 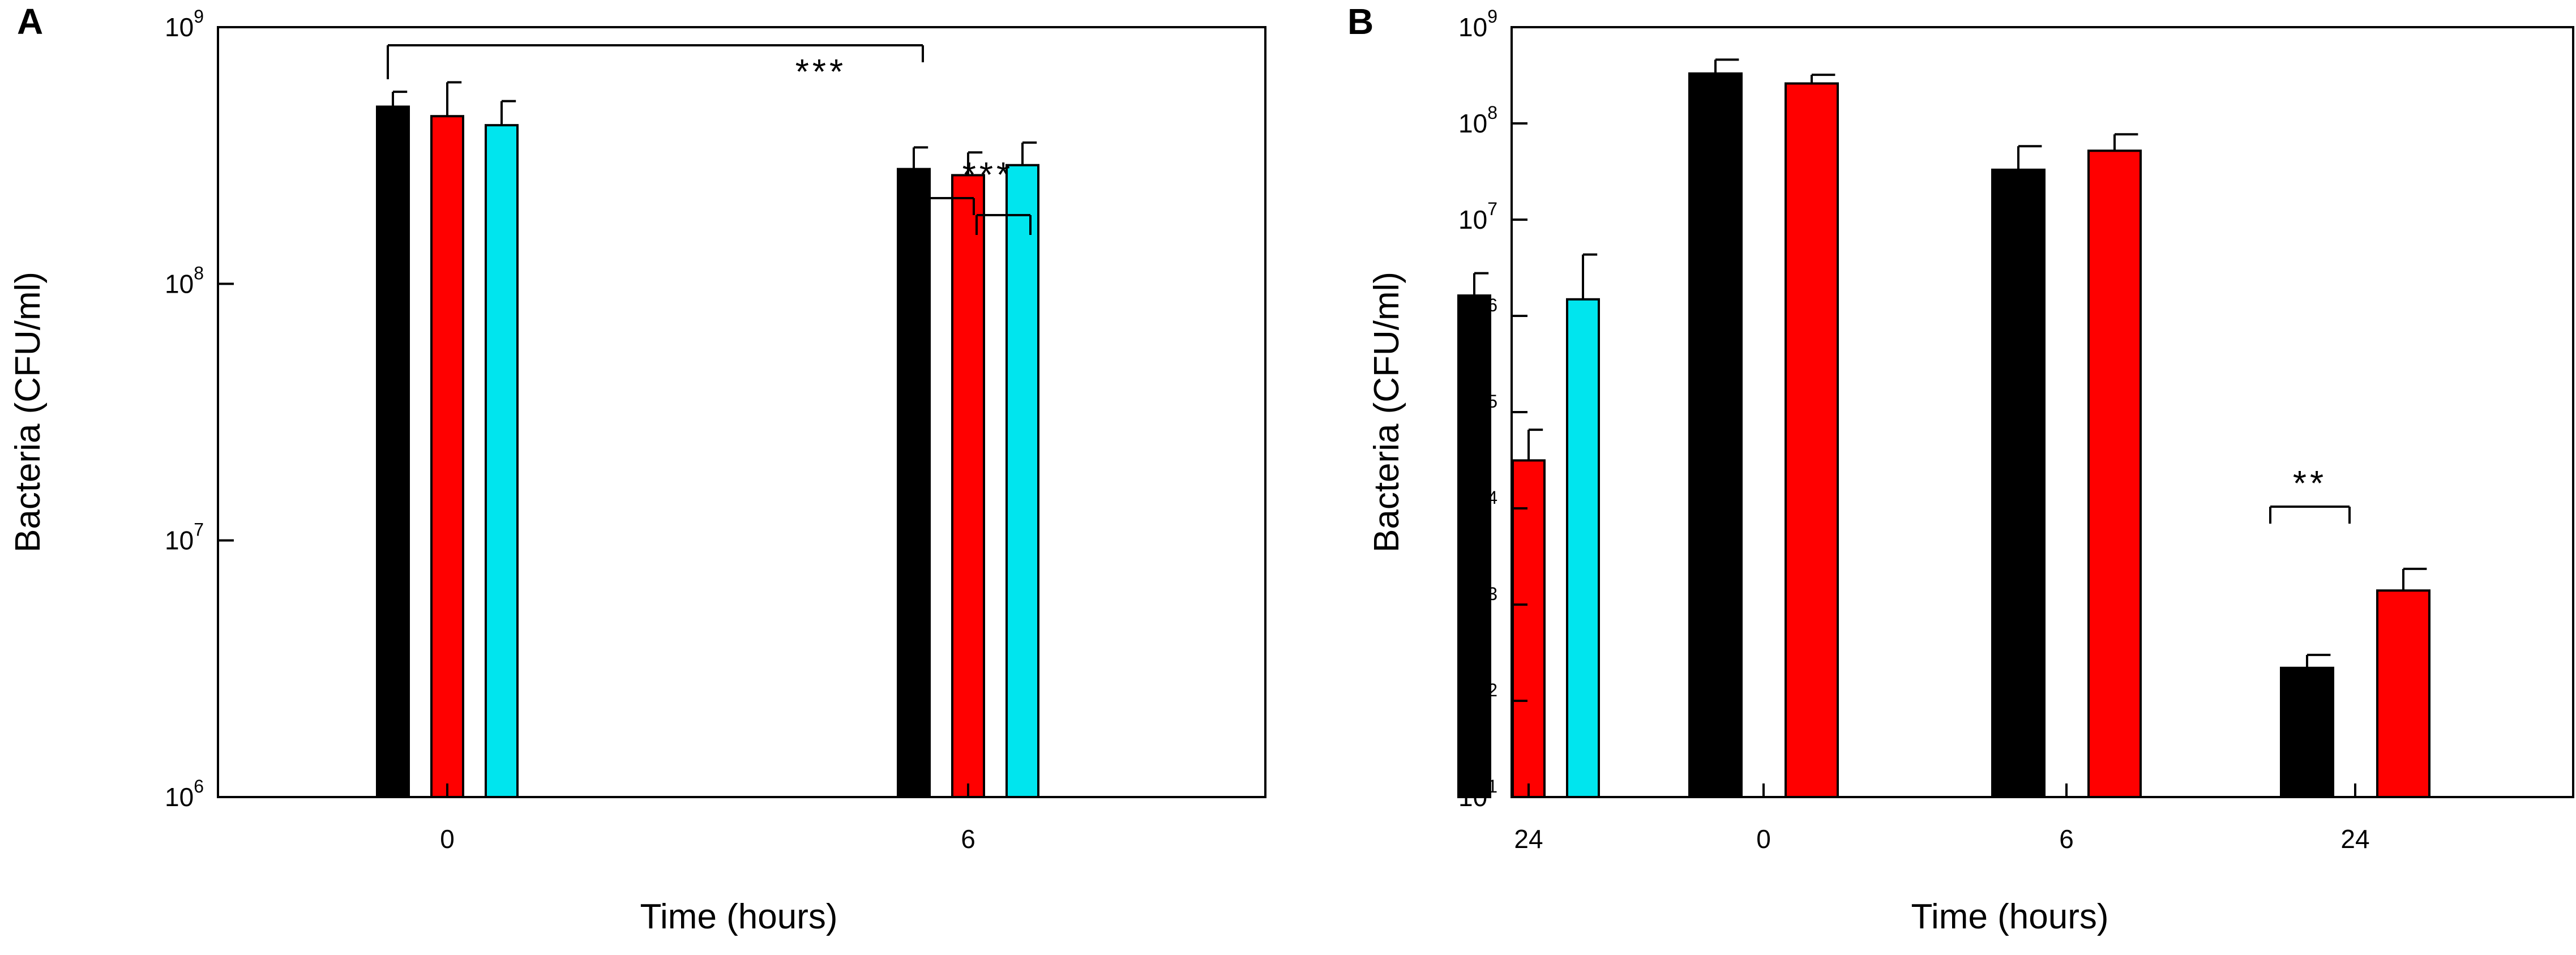 What do you see at coordinates (30, 21) in the screenshot?
I see `panel-a-label: A` at bounding box center [30, 21].